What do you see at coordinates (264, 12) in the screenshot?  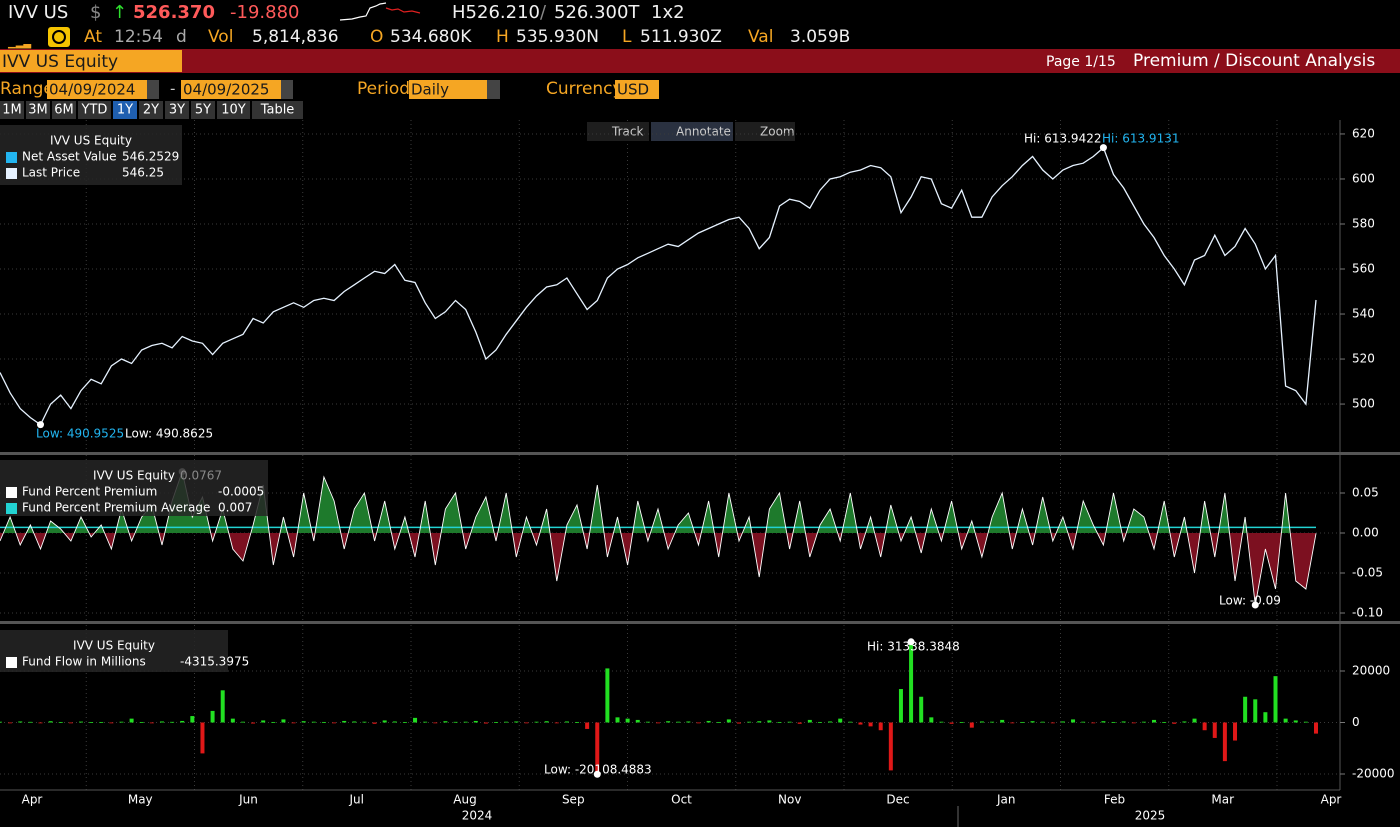 I see `change: -19.880` at bounding box center [264, 12].